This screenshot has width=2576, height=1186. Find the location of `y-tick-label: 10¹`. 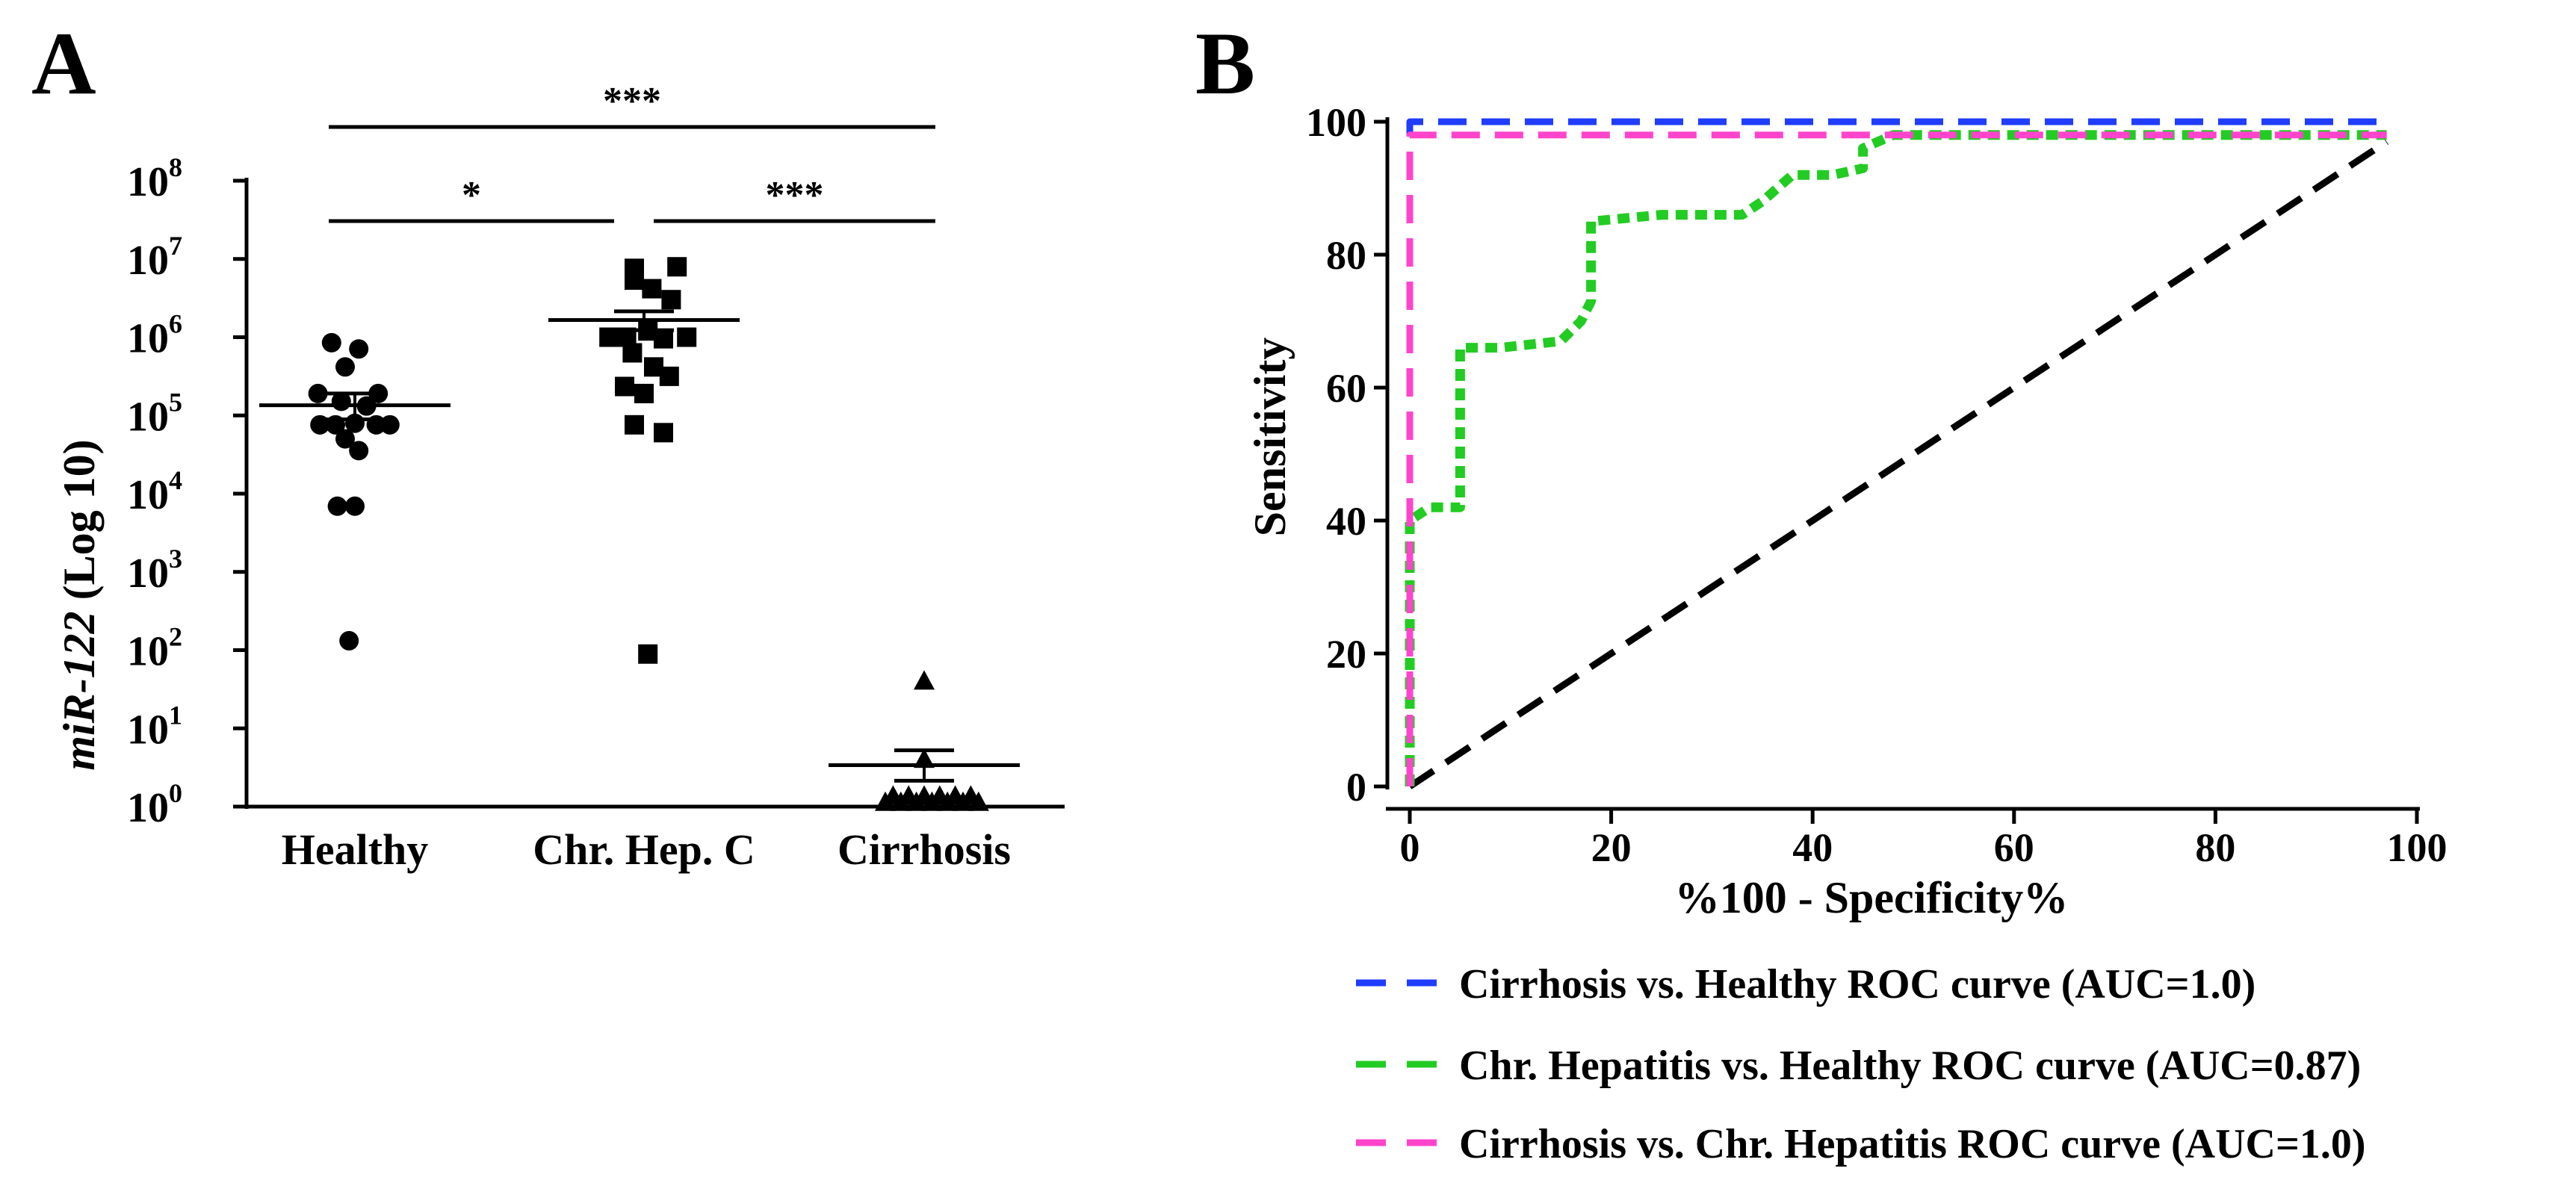

y-tick-label: 10¹ is located at coordinates (154, 726).